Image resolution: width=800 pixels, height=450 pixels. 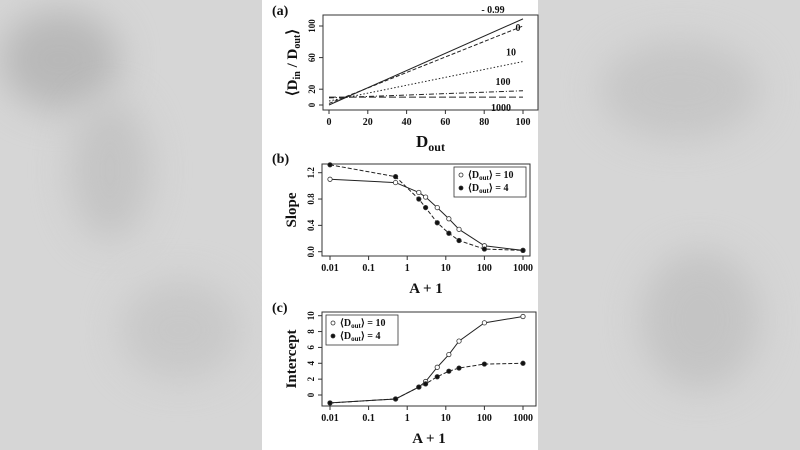 I want to click on y-tick-label: 6, so click(x=311, y=347).